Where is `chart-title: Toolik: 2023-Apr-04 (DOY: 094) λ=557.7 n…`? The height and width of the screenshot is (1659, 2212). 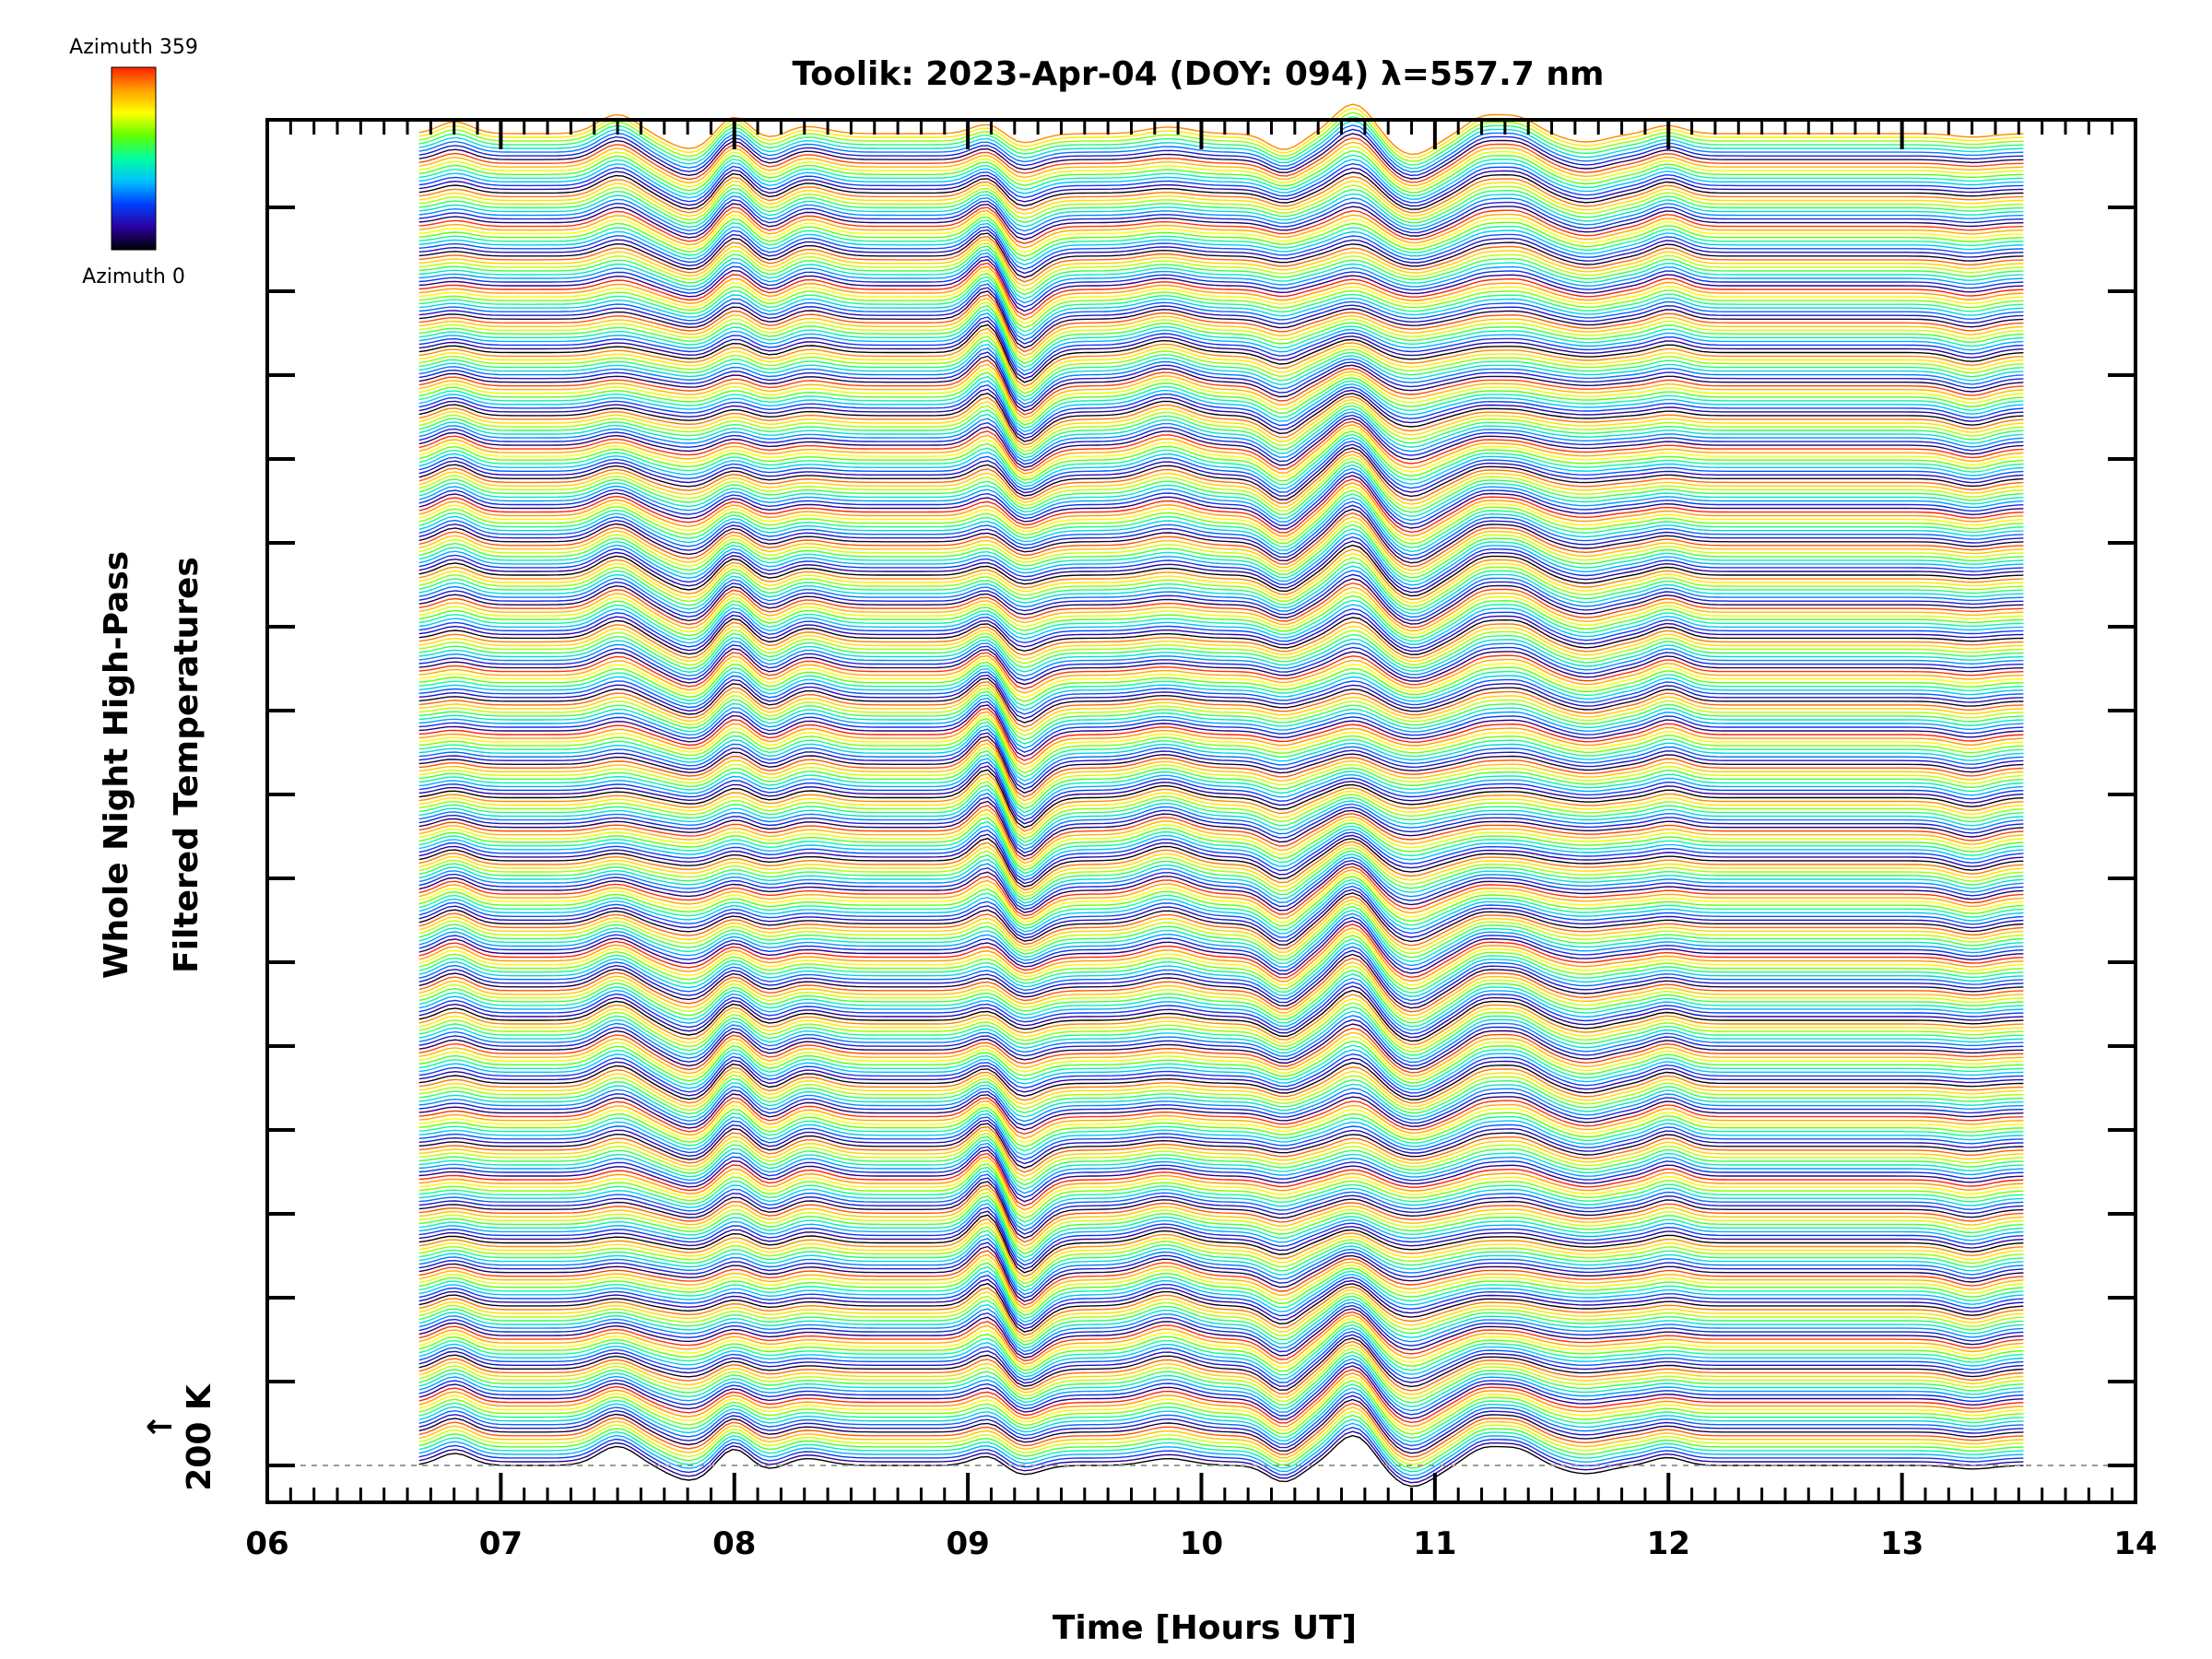
chart-title: Toolik: 2023-Apr-04 (DOY: 094) λ=557.7 n… is located at coordinates (1198, 74).